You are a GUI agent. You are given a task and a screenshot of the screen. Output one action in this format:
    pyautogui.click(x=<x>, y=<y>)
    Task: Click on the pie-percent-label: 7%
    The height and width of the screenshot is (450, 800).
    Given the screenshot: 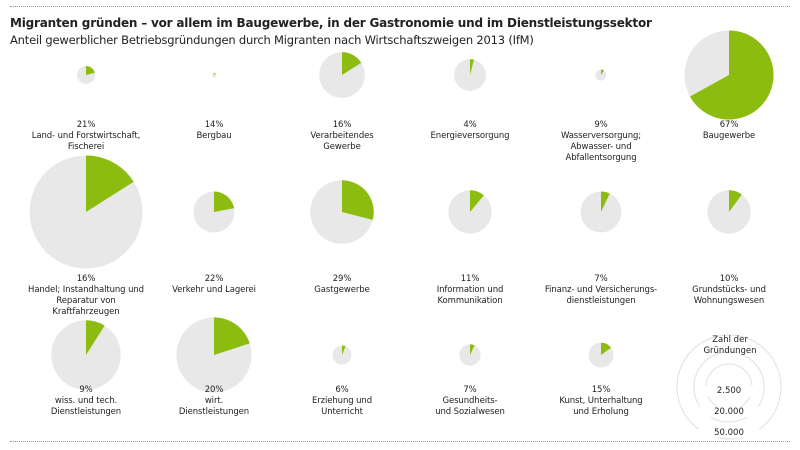 What is the action you would take?
    pyautogui.click(x=470, y=390)
    